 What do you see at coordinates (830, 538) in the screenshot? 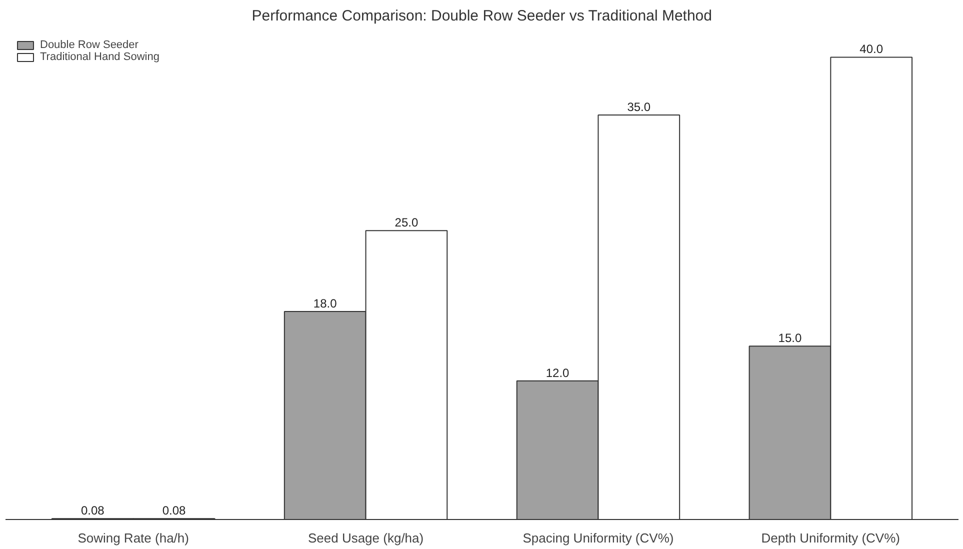
I see `x-tick-label: Depth Uniformity (CV%)` at bounding box center [830, 538].